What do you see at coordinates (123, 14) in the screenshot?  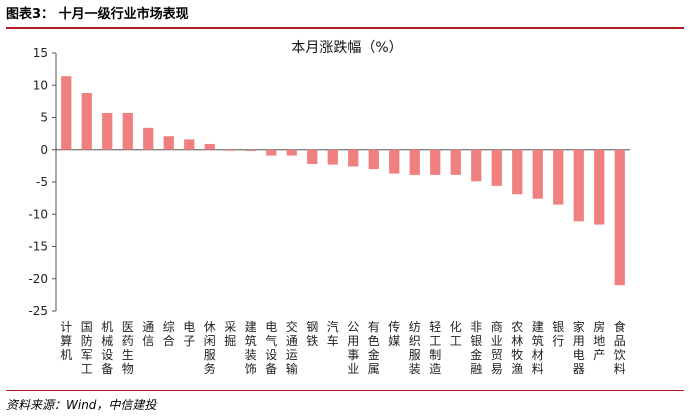 I see `figure-title: 十月一级行业市场表现` at bounding box center [123, 14].